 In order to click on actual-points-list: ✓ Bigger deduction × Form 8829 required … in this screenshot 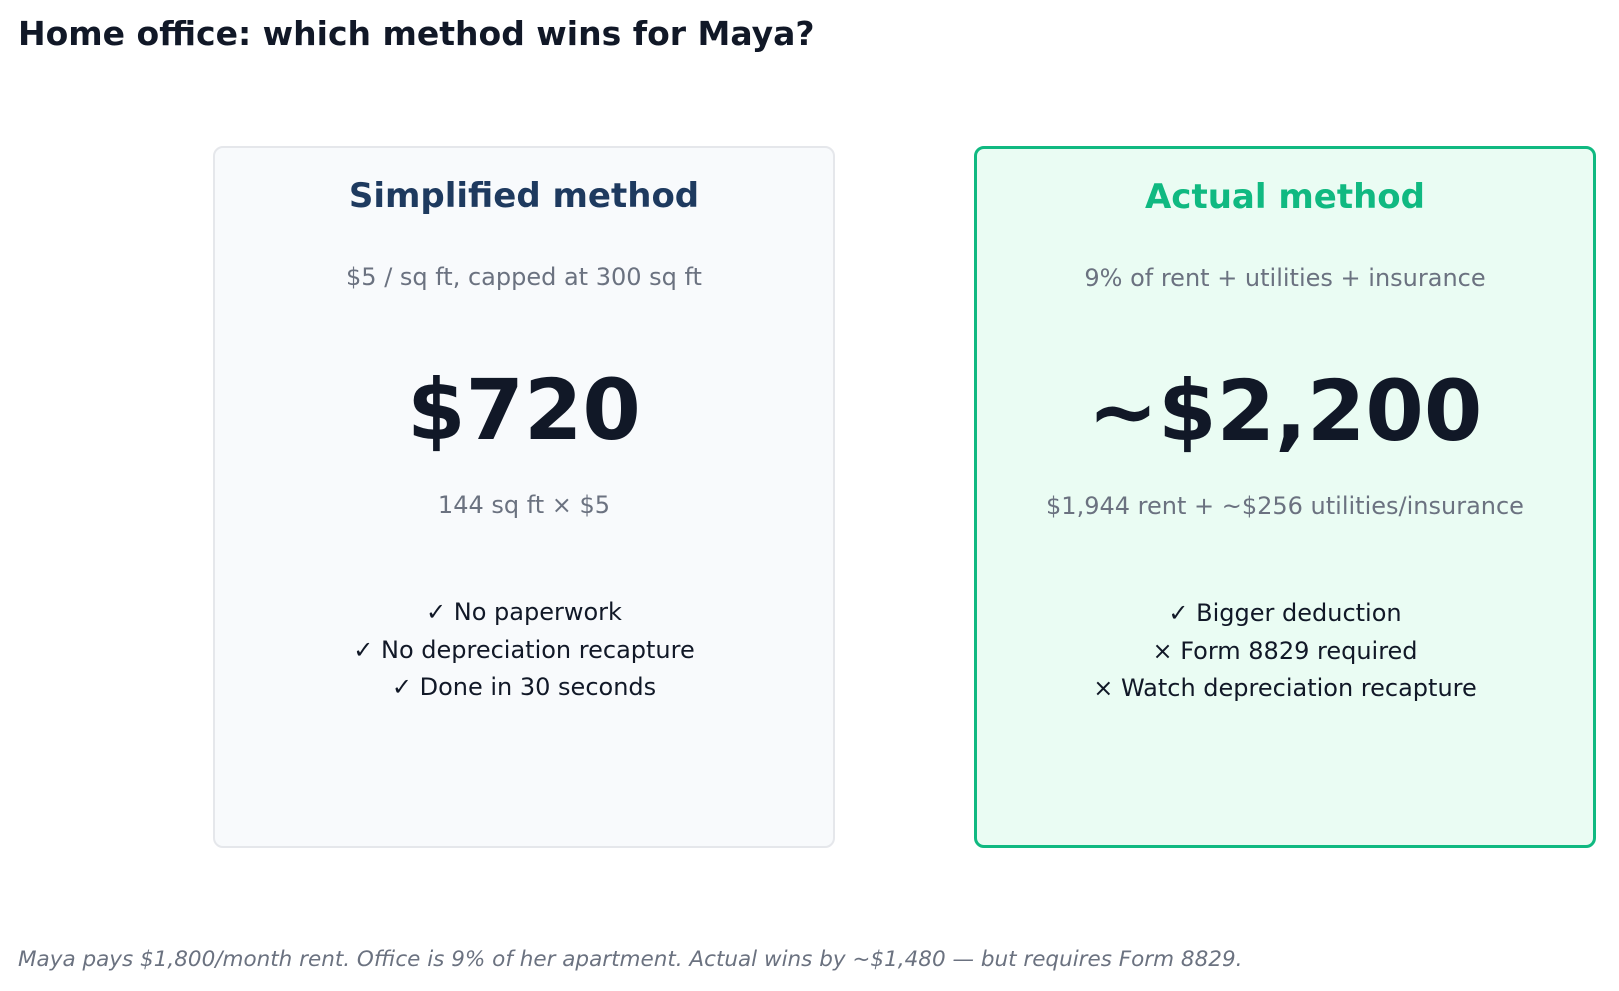, I will do `click(1285, 651)`.